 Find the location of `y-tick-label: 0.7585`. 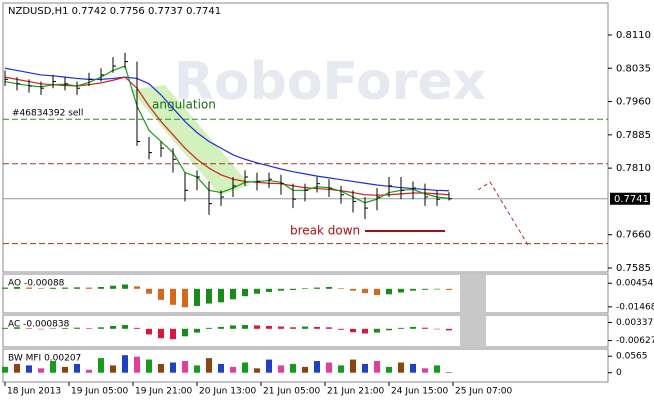

y-tick-label: 0.7585 is located at coordinates (633, 268).